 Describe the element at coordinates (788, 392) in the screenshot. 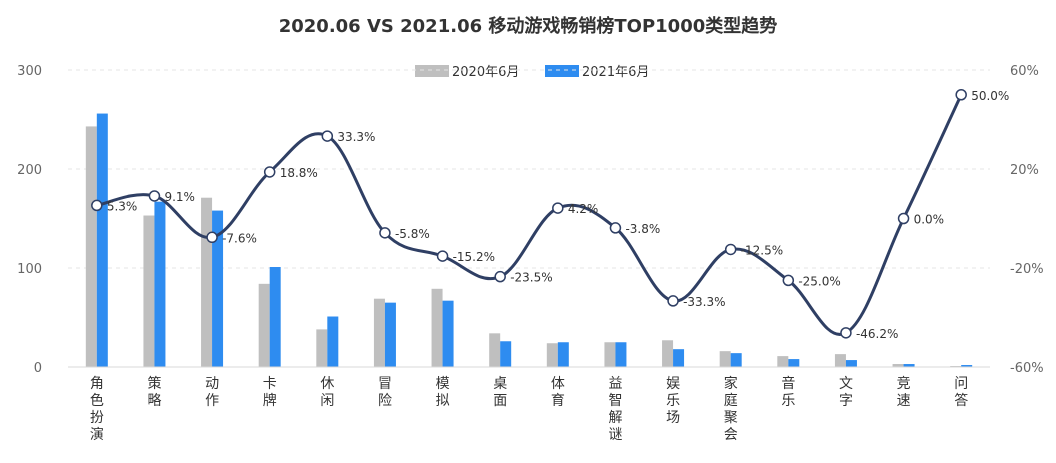

I see `category-label: 音乐` at that location.